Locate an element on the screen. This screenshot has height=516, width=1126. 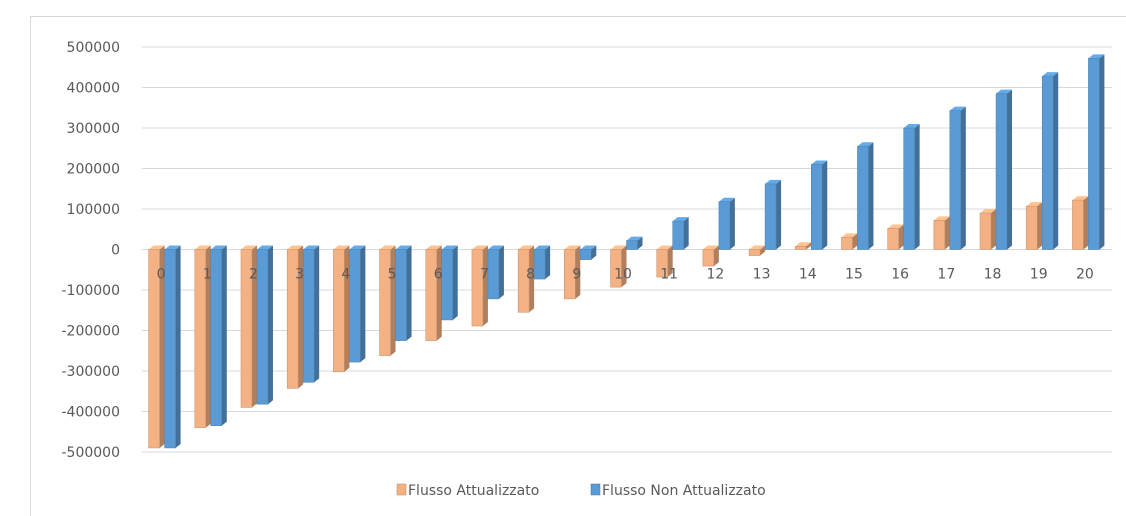
y-tick-label: 500000 is located at coordinates (93, 48).